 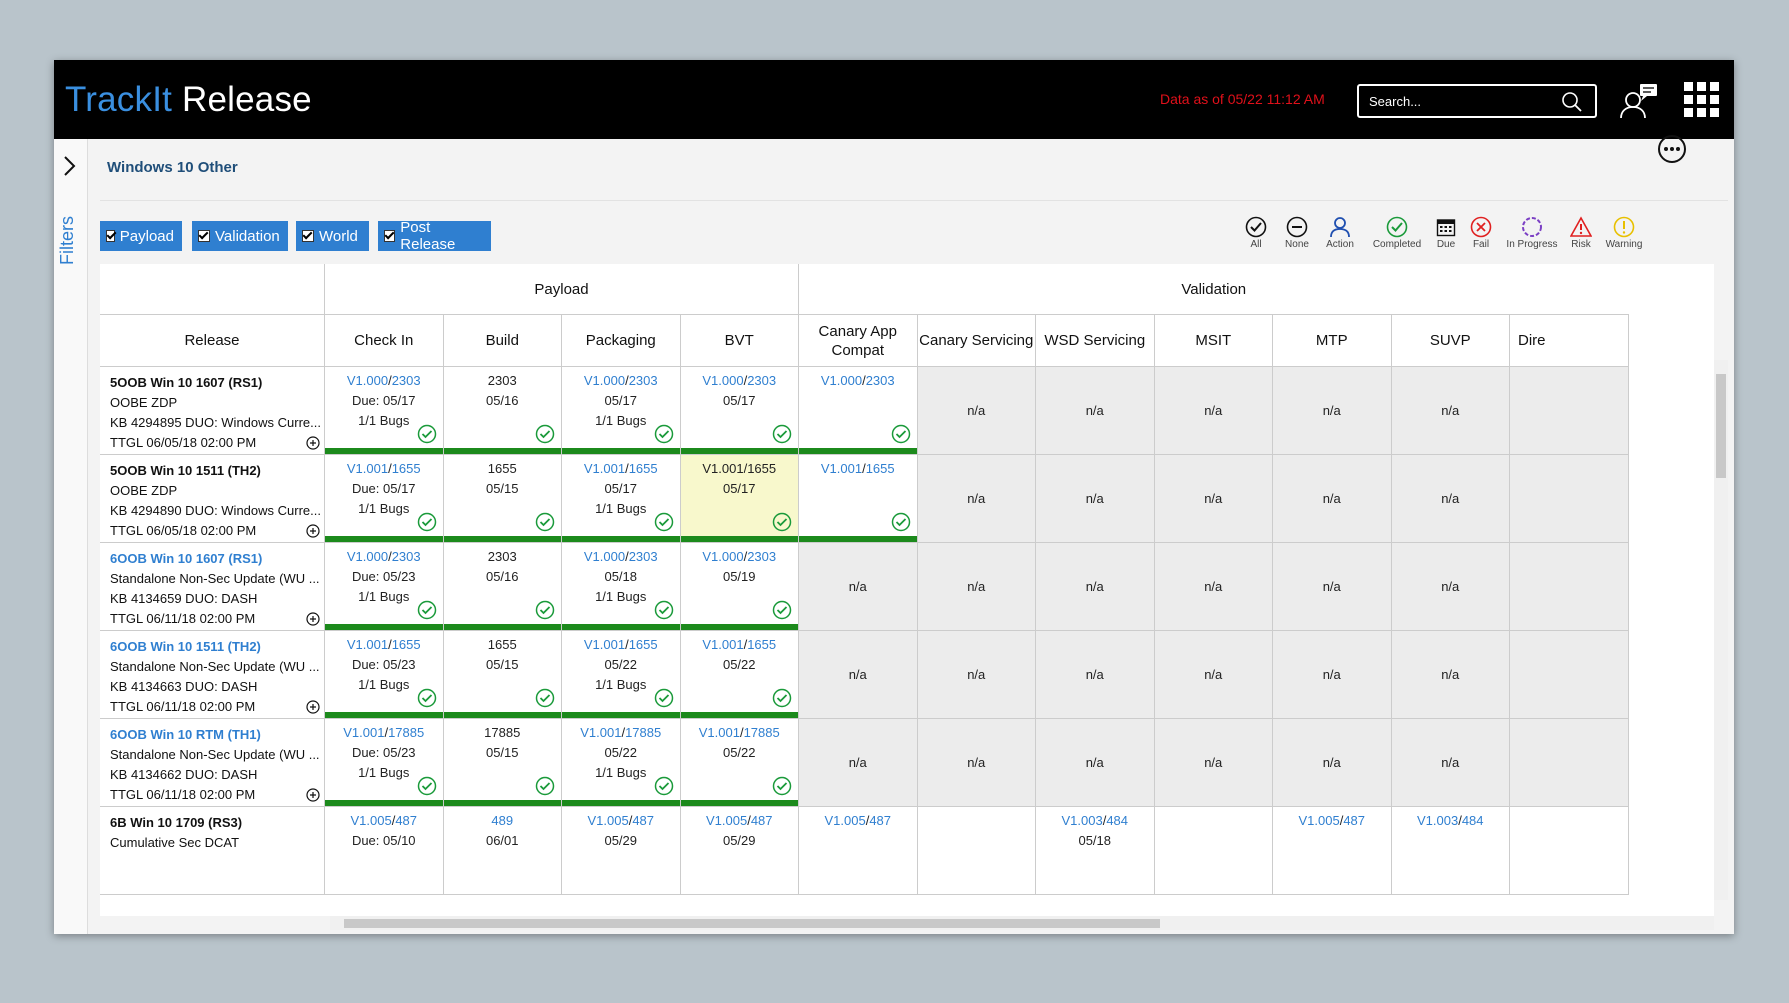 I want to click on status-cell: V1.000/2303 05/17 1/1 Bugs, so click(x=621, y=411).